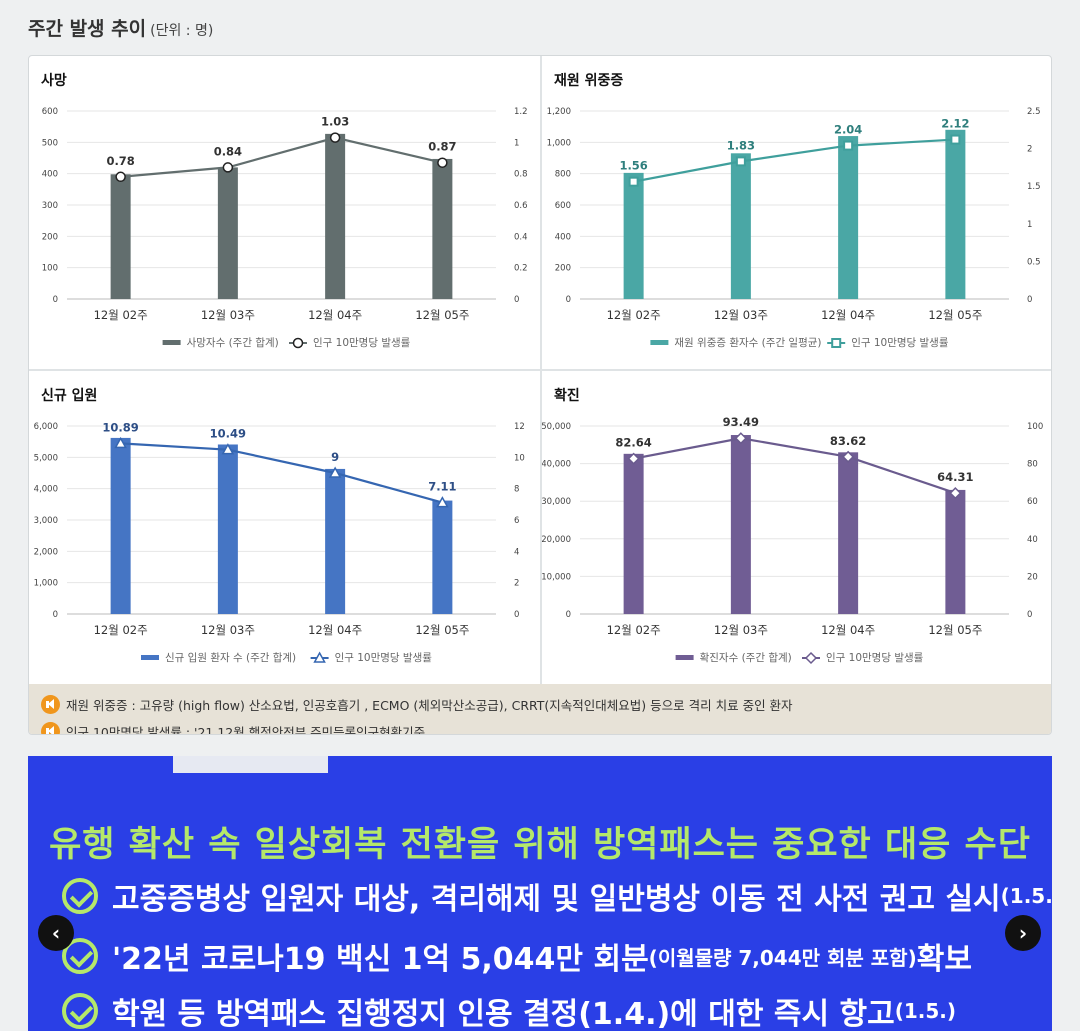 This screenshot has width=1080, height=1031. What do you see at coordinates (633, 443) in the screenshot?
I see `data-label: 82.64` at bounding box center [633, 443].